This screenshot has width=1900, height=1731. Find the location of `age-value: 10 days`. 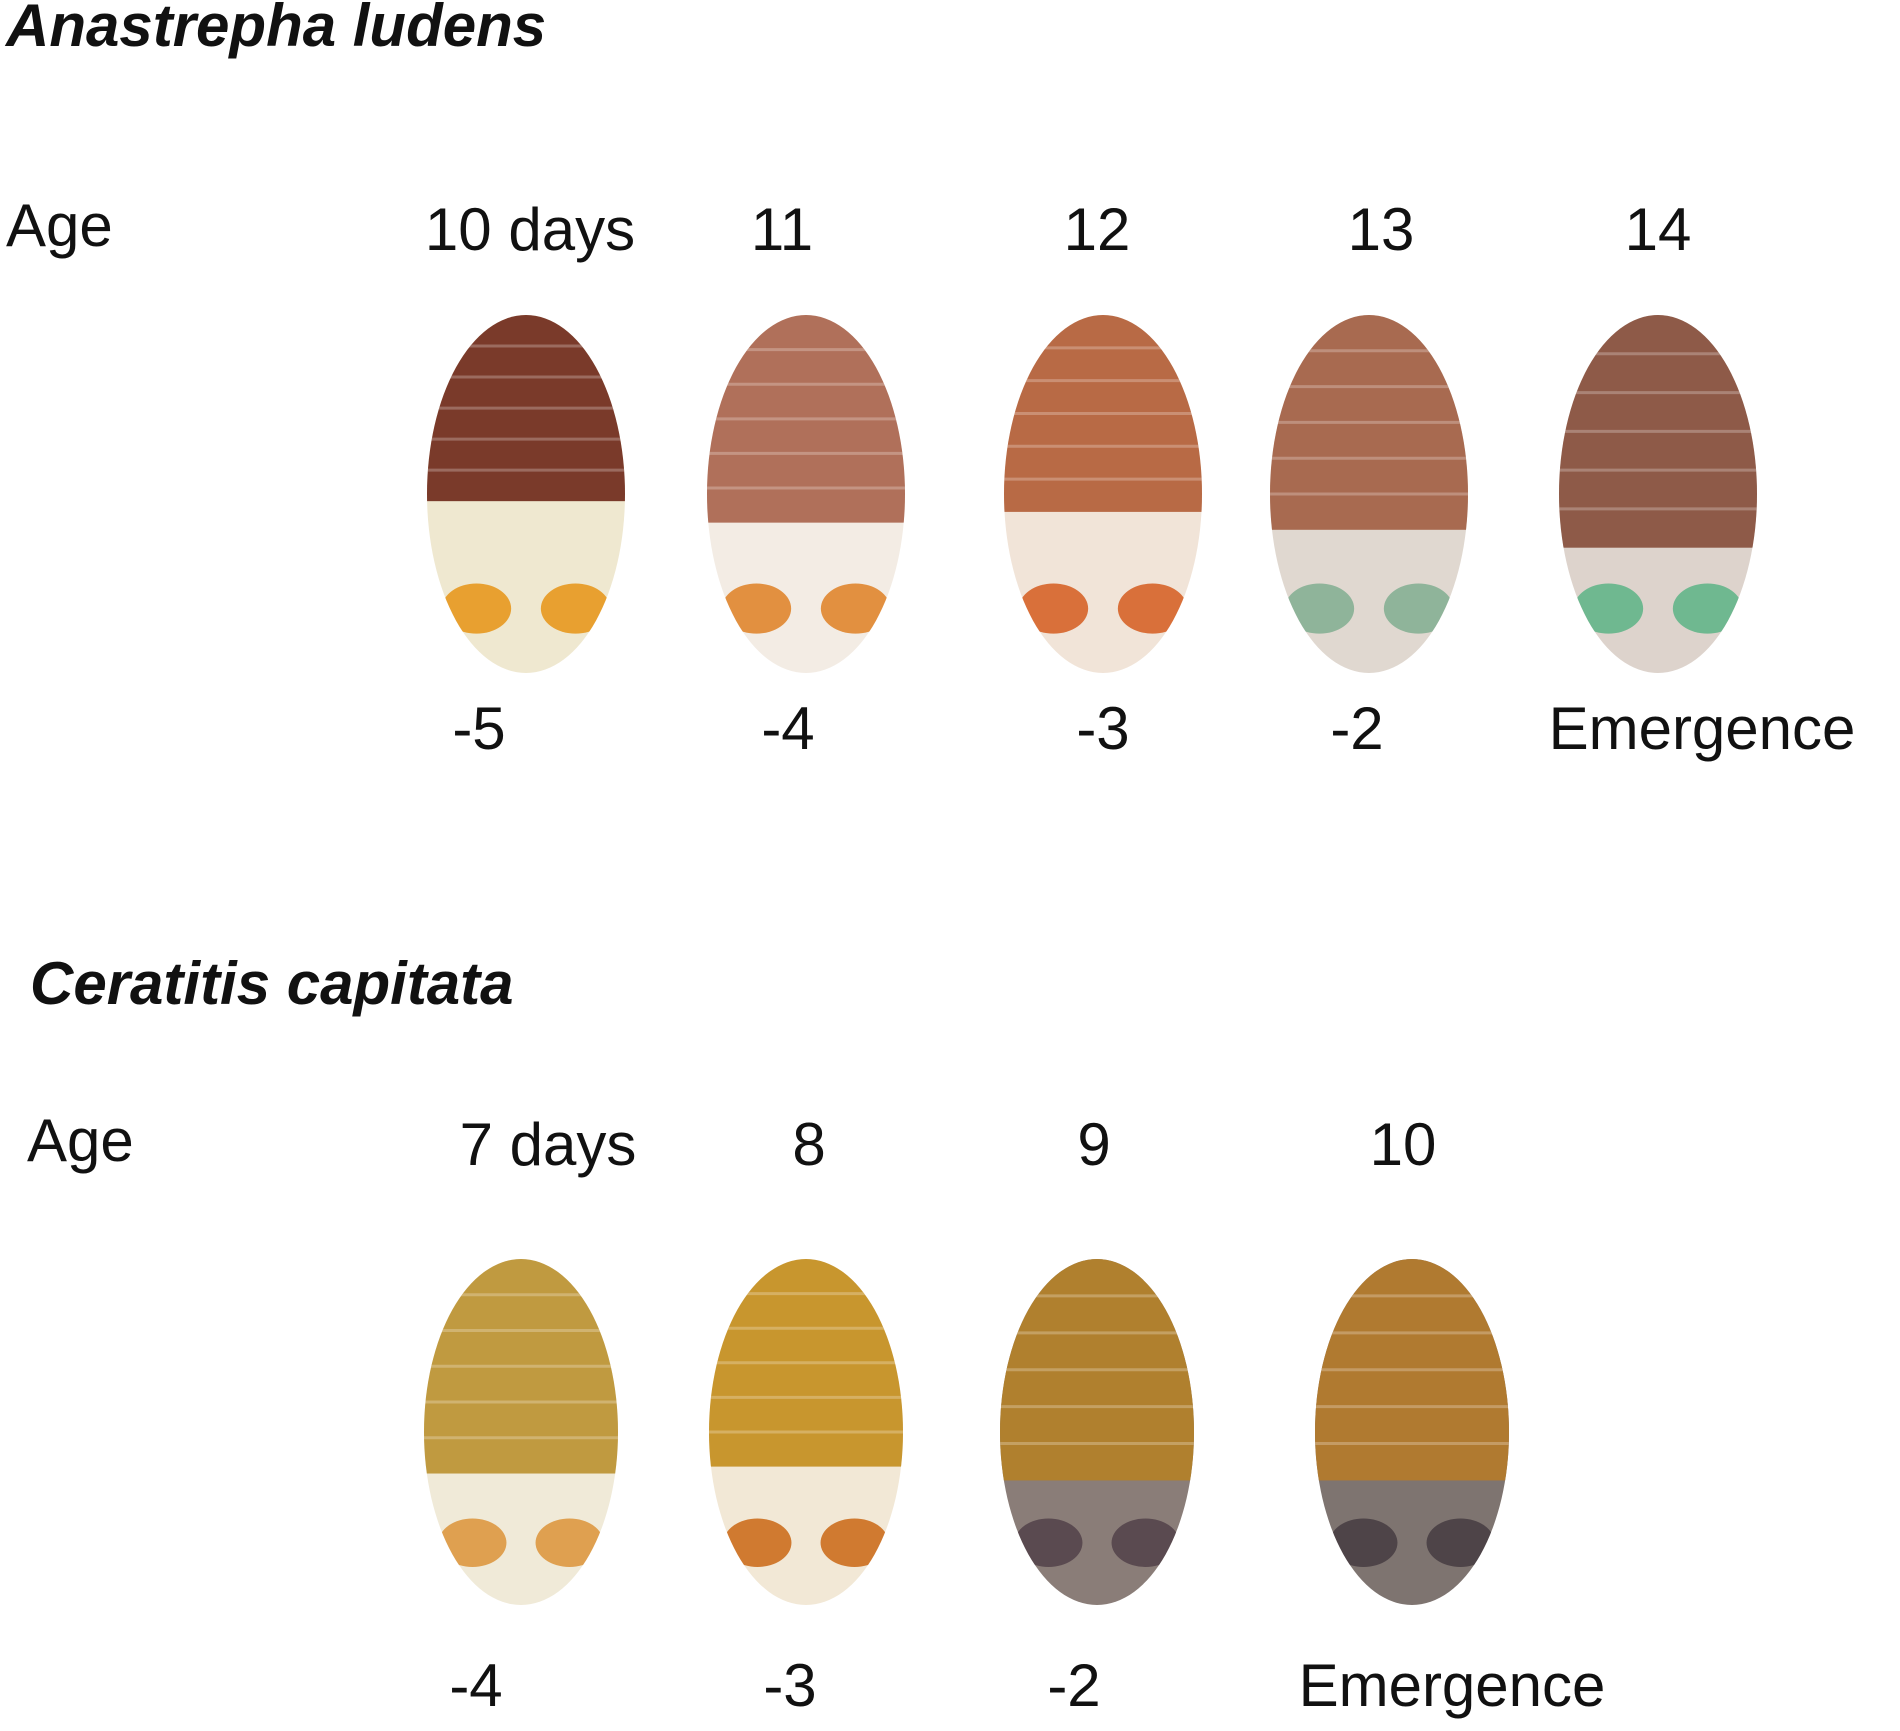

age-value: 10 days is located at coordinates (530, 229).